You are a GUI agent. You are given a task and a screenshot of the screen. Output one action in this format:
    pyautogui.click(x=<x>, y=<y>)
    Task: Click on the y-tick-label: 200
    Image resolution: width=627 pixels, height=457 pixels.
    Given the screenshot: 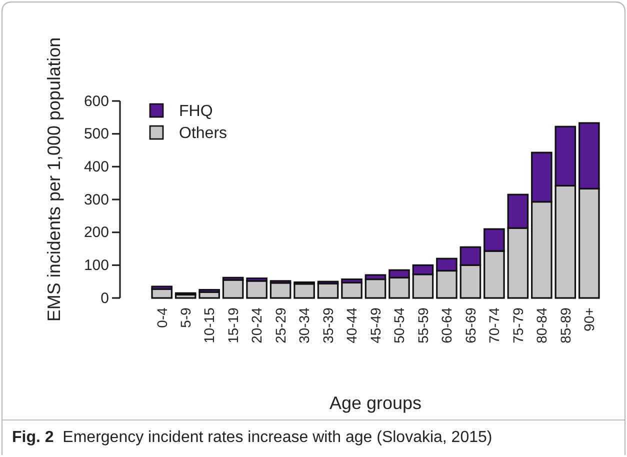 What is the action you would take?
    pyautogui.click(x=96, y=233)
    